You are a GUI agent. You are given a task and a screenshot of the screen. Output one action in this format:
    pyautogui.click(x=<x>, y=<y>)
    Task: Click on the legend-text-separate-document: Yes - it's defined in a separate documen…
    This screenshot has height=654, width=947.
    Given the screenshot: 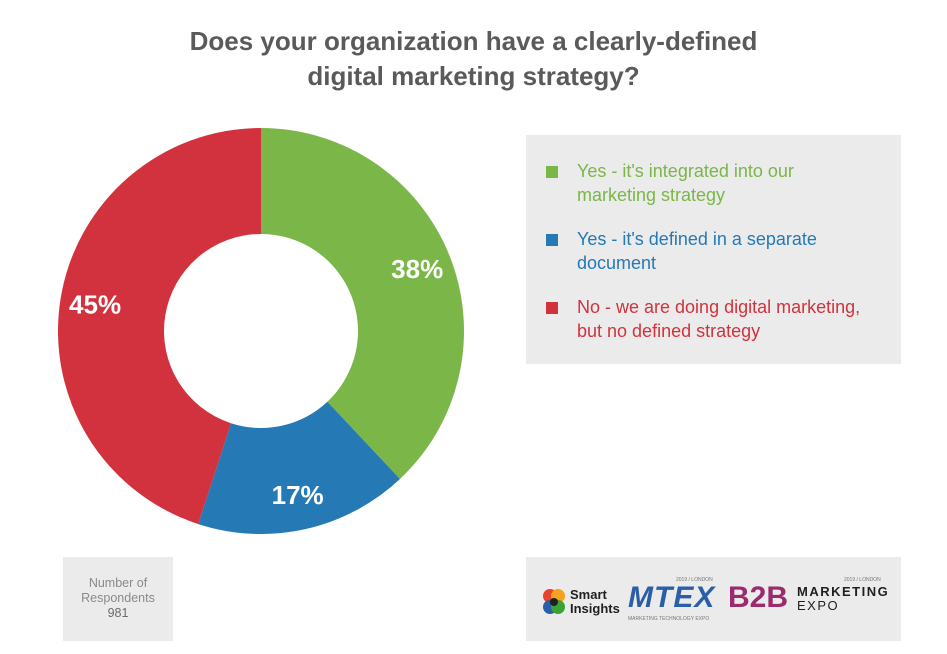 What is the action you would take?
    pyautogui.click(x=736, y=251)
    